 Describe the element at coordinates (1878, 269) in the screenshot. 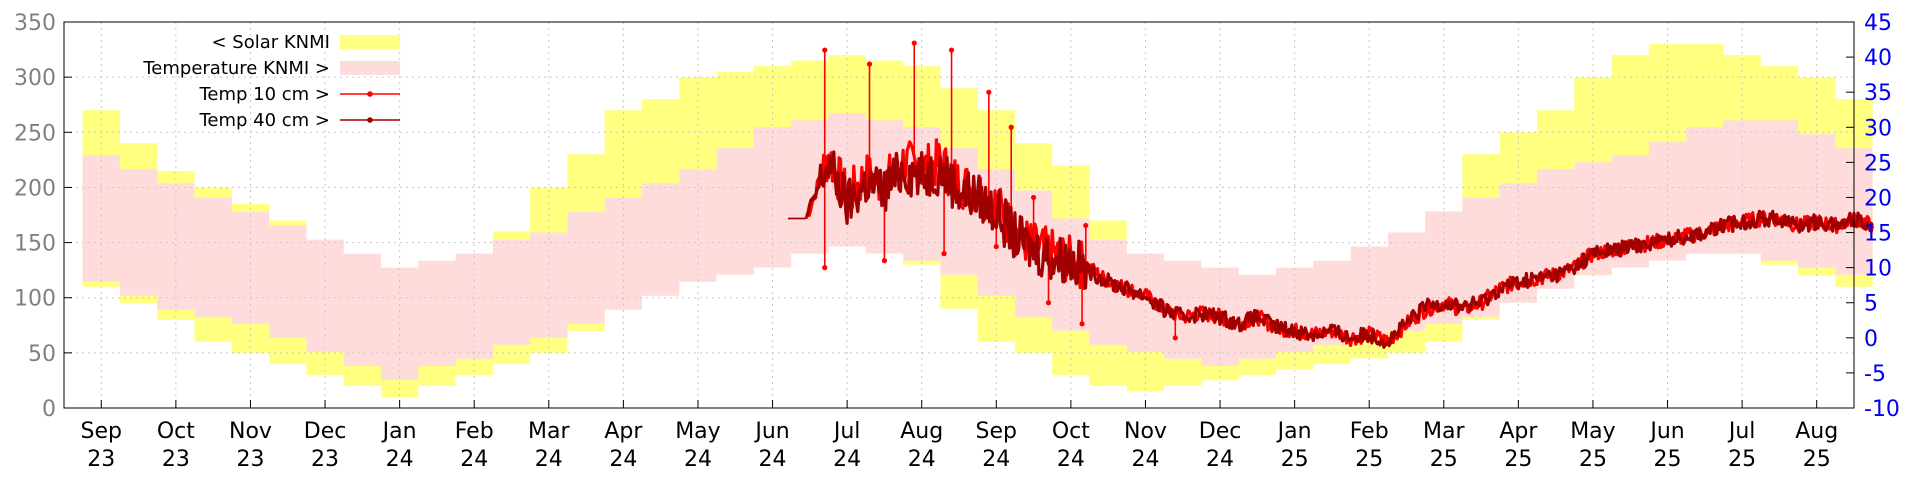

I see `tick-label-right: 10` at that location.